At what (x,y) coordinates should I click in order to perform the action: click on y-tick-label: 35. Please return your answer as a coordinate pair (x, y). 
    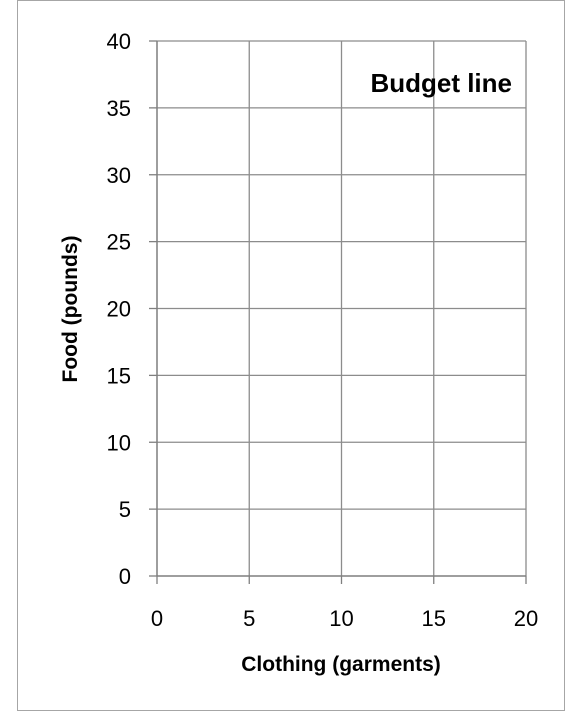
    Looking at the image, I should click on (119, 108).